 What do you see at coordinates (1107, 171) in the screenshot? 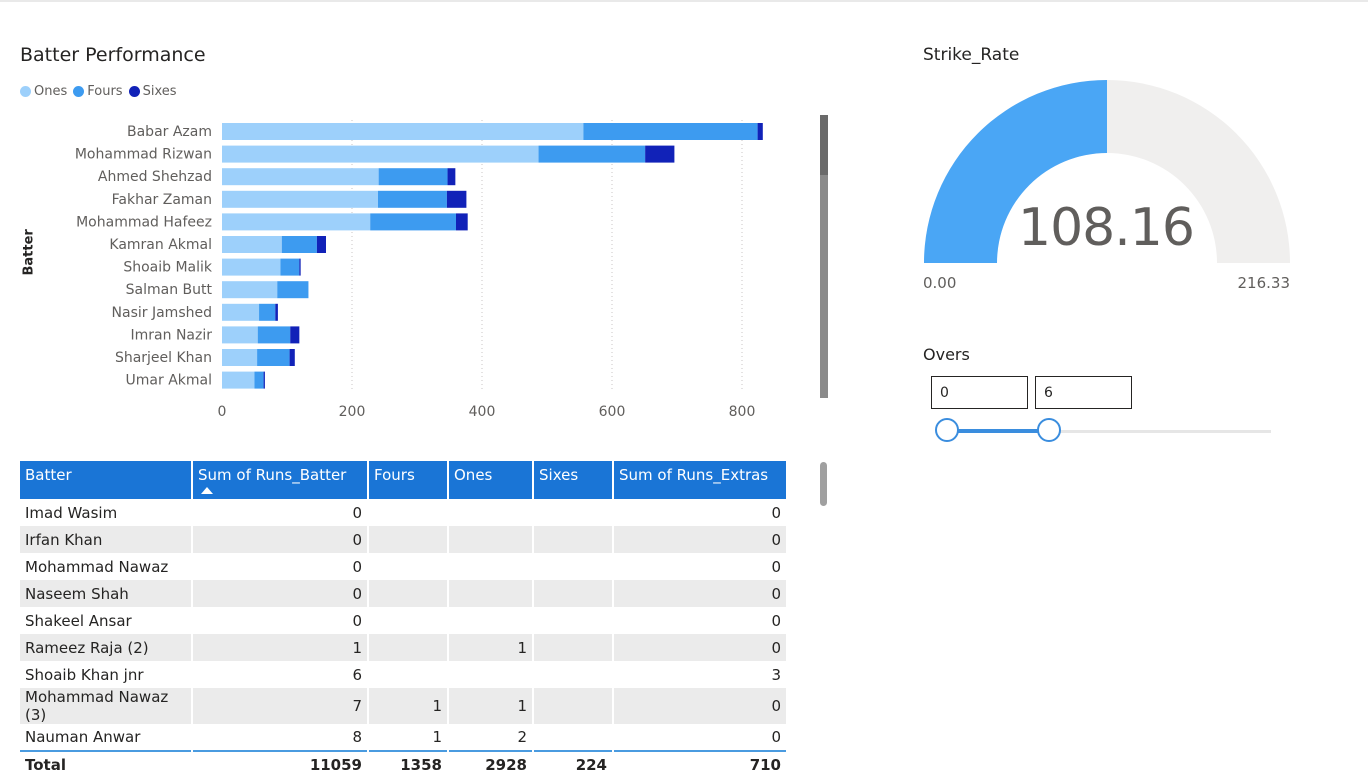
I see `strike-rate-gauge` at bounding box center [1107, 171].